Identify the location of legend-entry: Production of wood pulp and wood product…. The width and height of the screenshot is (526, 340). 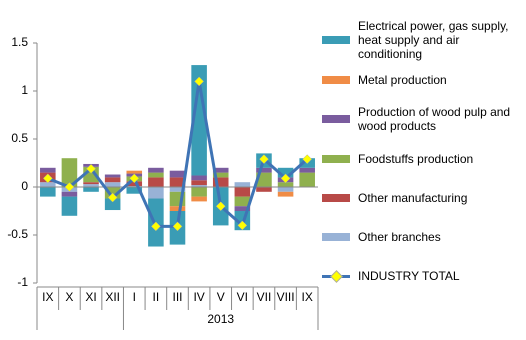
(422, 119).